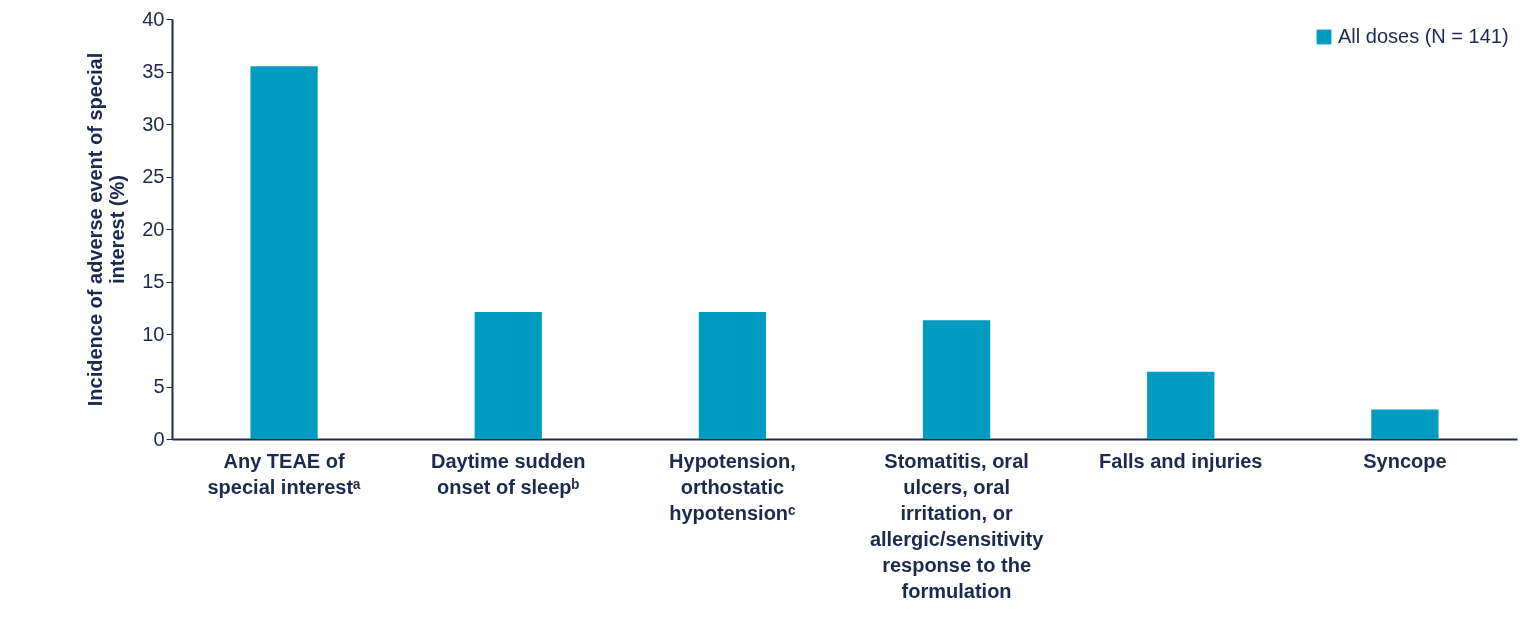 The height and width of the screenshot is (628, 1520). Describe the element at coordinates (153, 71) in the screenshot. I see `y-tick-label: 35` at that location.